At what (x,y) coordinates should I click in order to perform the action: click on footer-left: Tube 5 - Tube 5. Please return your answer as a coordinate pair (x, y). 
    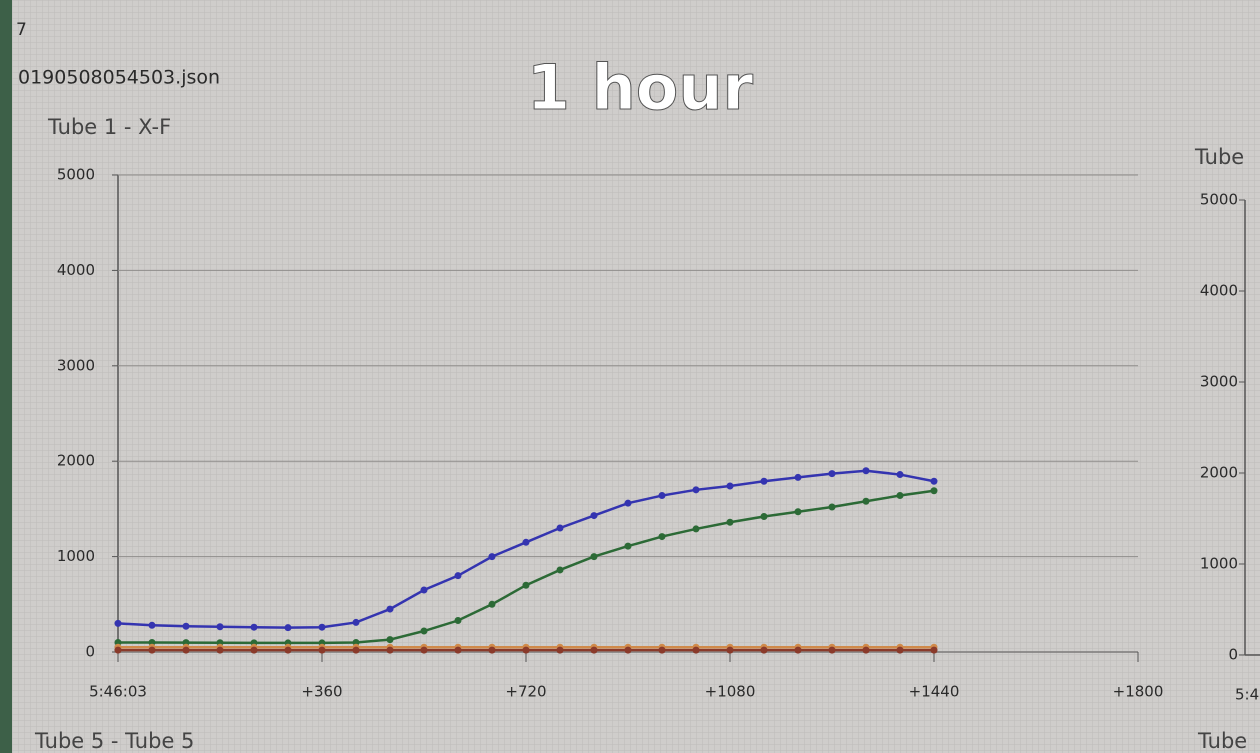
    Looking at the image, I should click on (114, 741).